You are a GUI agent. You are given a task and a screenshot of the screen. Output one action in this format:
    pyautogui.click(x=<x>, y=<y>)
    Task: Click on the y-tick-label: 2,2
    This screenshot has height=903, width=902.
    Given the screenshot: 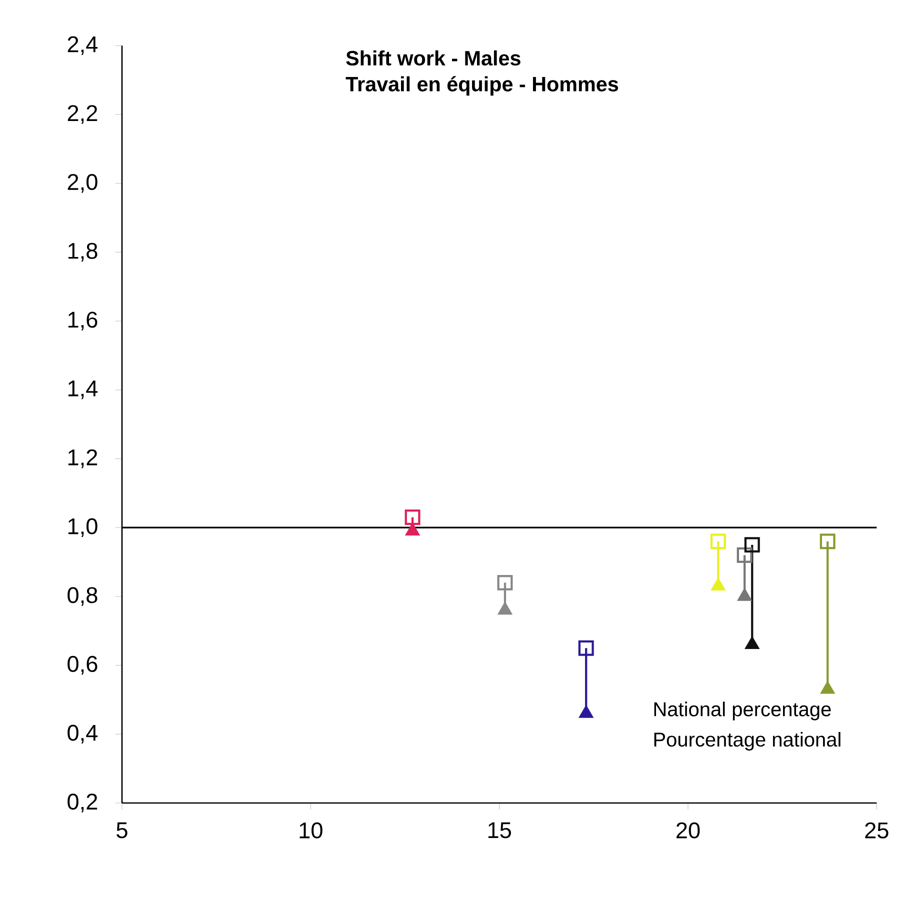 What is the action you would take?
    pyautogui.click(x=83, y=114)
    